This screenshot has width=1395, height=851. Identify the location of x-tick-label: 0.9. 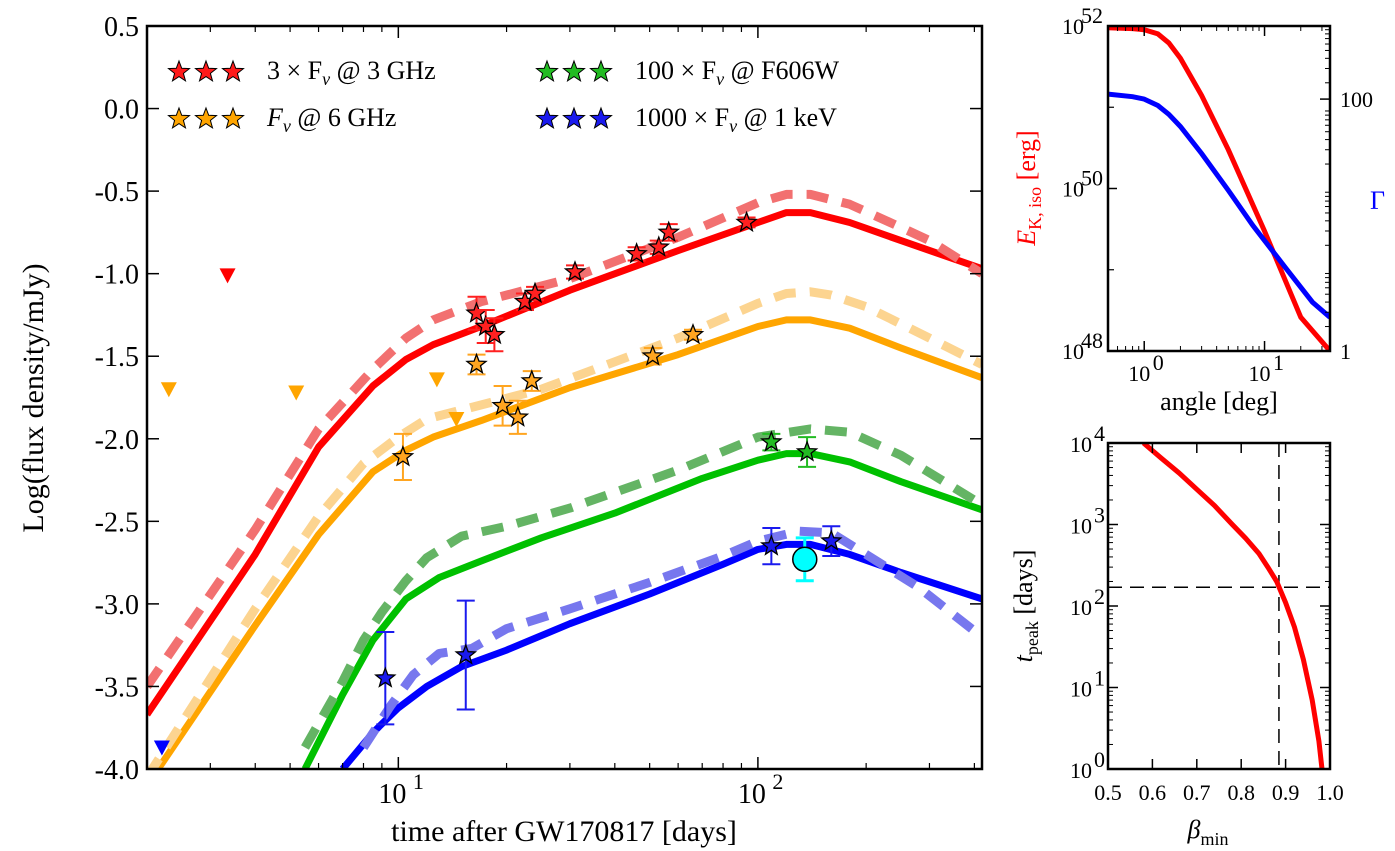
(1286, 792).